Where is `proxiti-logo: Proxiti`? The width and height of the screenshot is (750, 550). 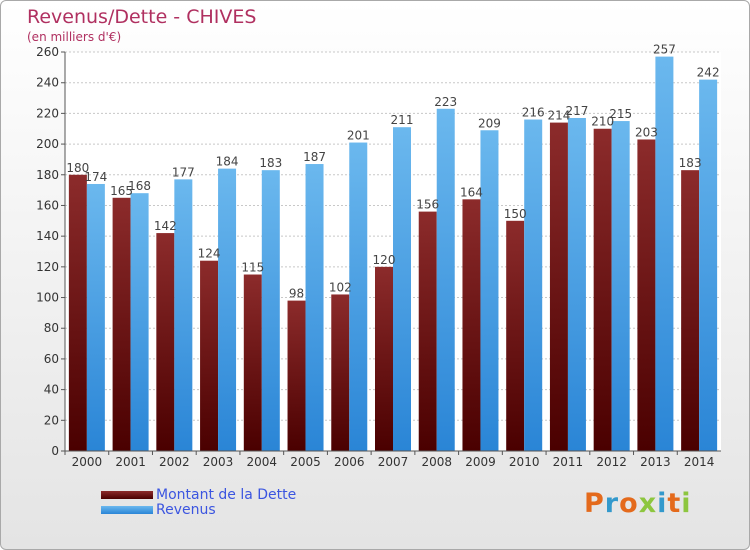 proxiti-logo: Proxiti is located at coordinates (638, 503).